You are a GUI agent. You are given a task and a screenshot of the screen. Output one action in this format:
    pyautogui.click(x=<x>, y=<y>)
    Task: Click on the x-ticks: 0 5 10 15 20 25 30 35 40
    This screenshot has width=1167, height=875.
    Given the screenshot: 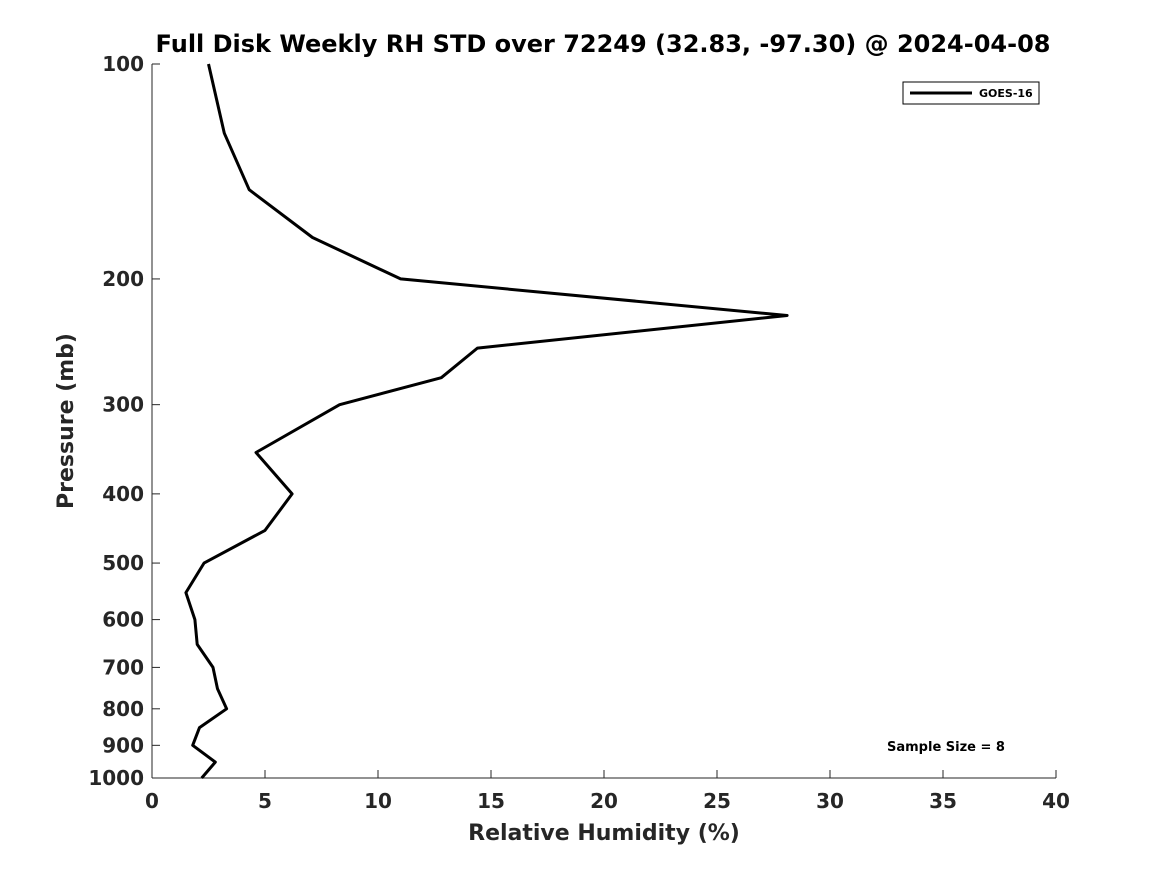 What is the action you would take?
    pyautogui.click(x=607, y=791)
    